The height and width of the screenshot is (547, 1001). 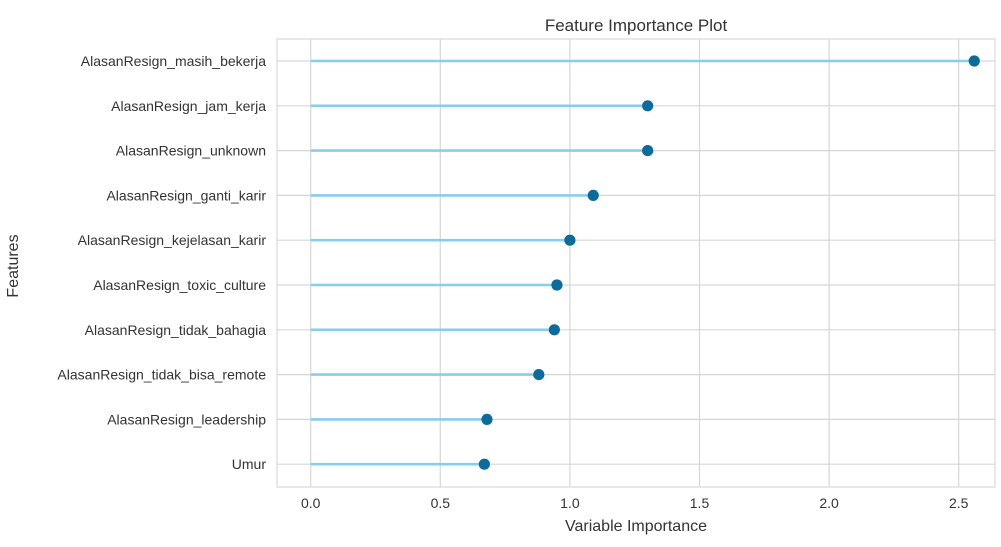 I want to click on ytick-label: AlasanResign_tidak_bahagia, so click(x=176, y=330).